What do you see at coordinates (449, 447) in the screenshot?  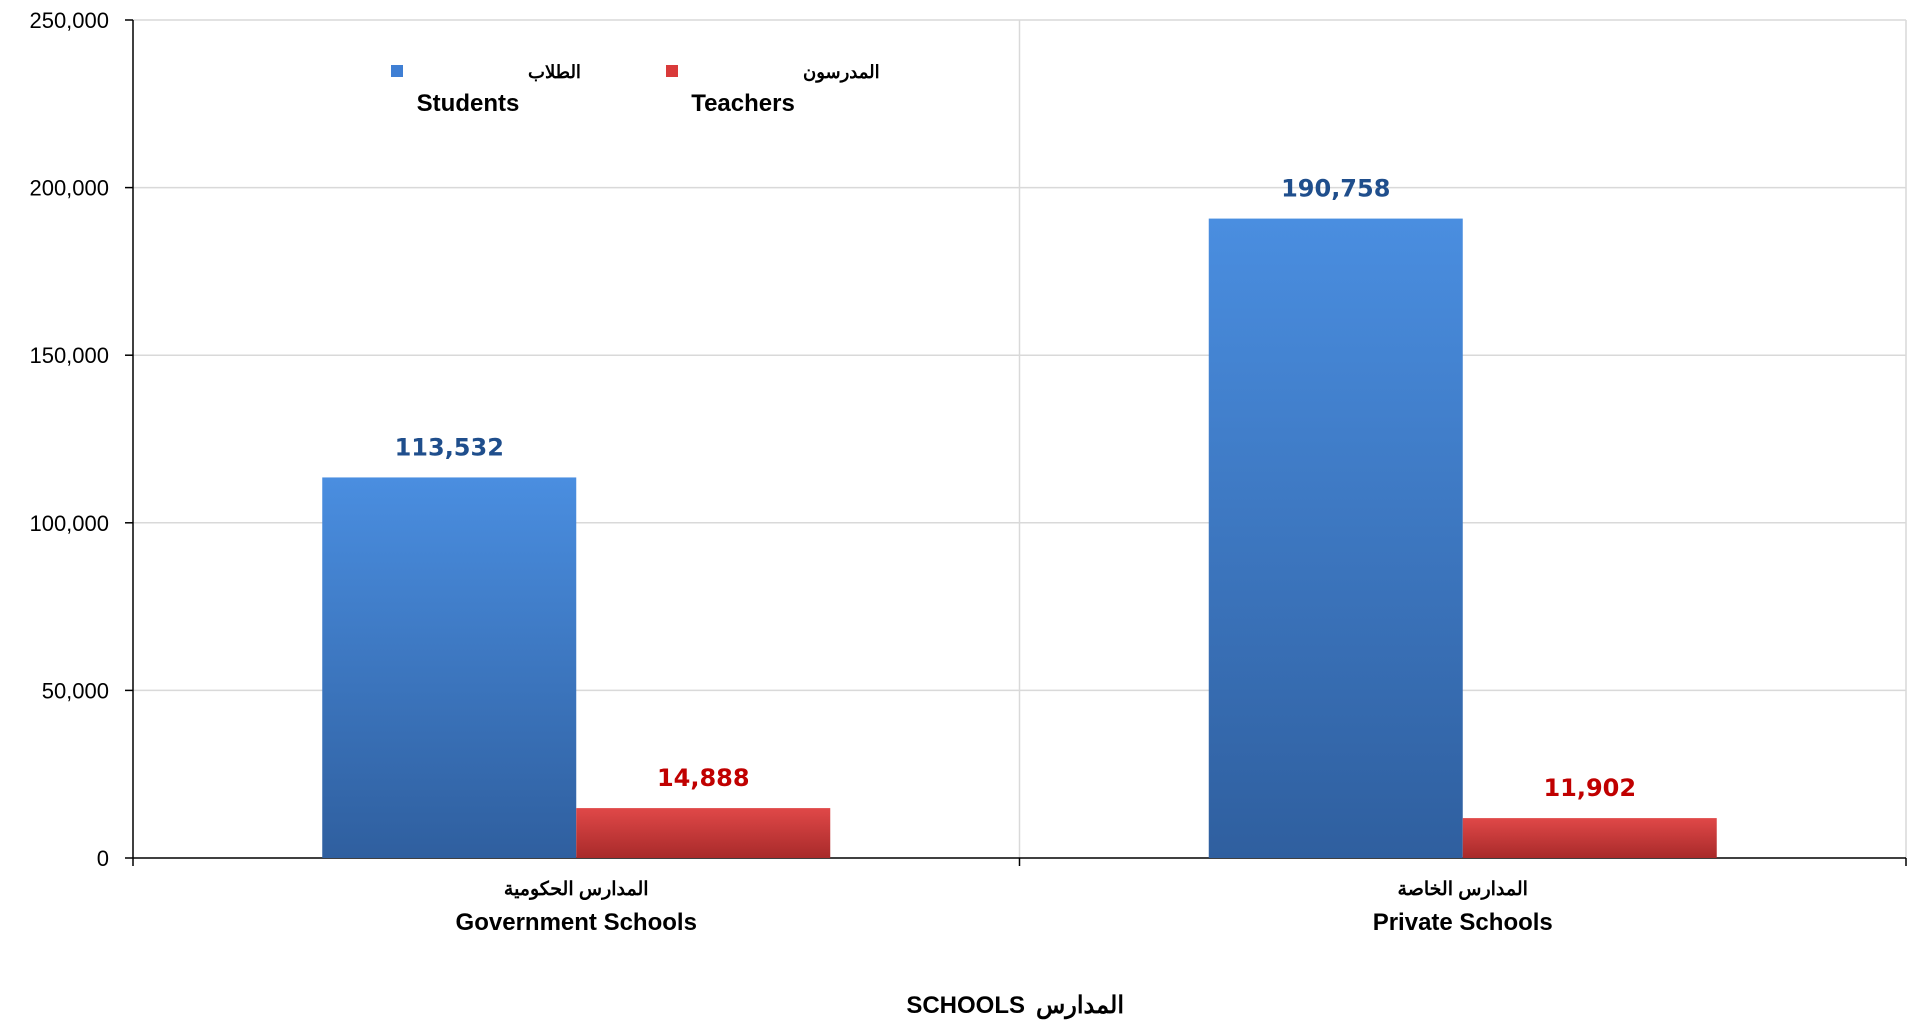 I see `data-label-students-0: 113,532` at bounding box center [449, 447].